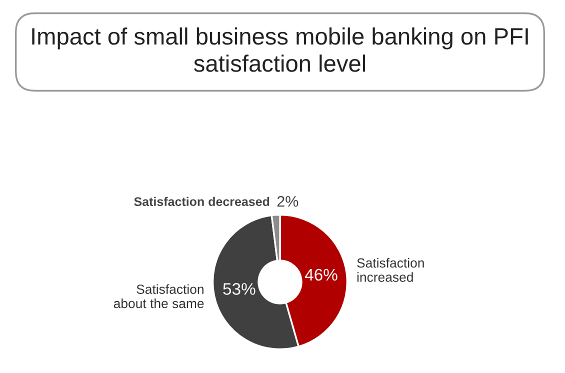  I want to click on slice-label: Satisfaction decreased, so click(202, 201).